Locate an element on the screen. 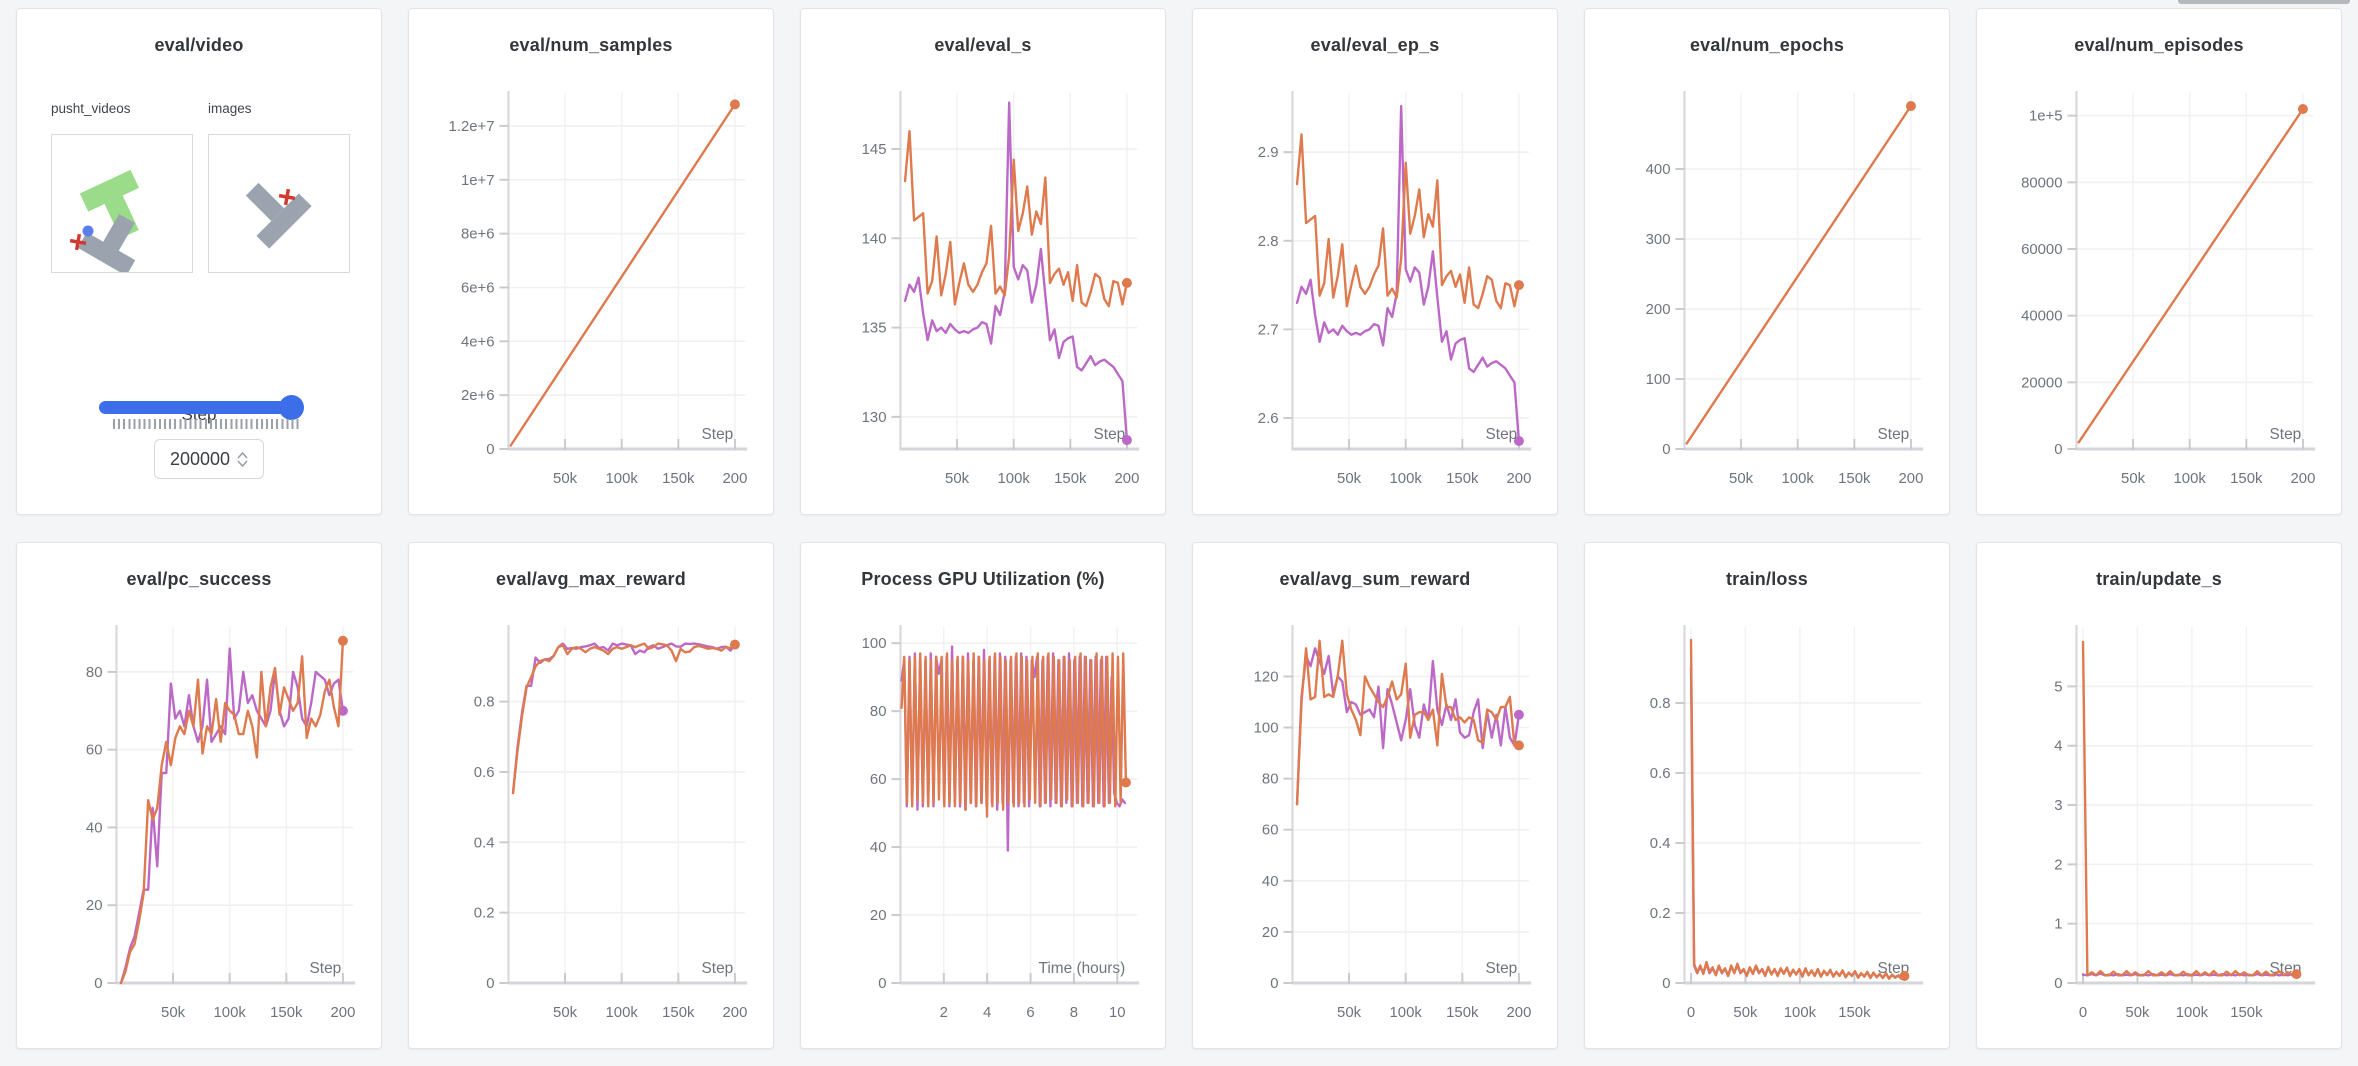 This screenshot has height=1066, width=2358. svg-text: 4 is located at coordinates (2058, 746).